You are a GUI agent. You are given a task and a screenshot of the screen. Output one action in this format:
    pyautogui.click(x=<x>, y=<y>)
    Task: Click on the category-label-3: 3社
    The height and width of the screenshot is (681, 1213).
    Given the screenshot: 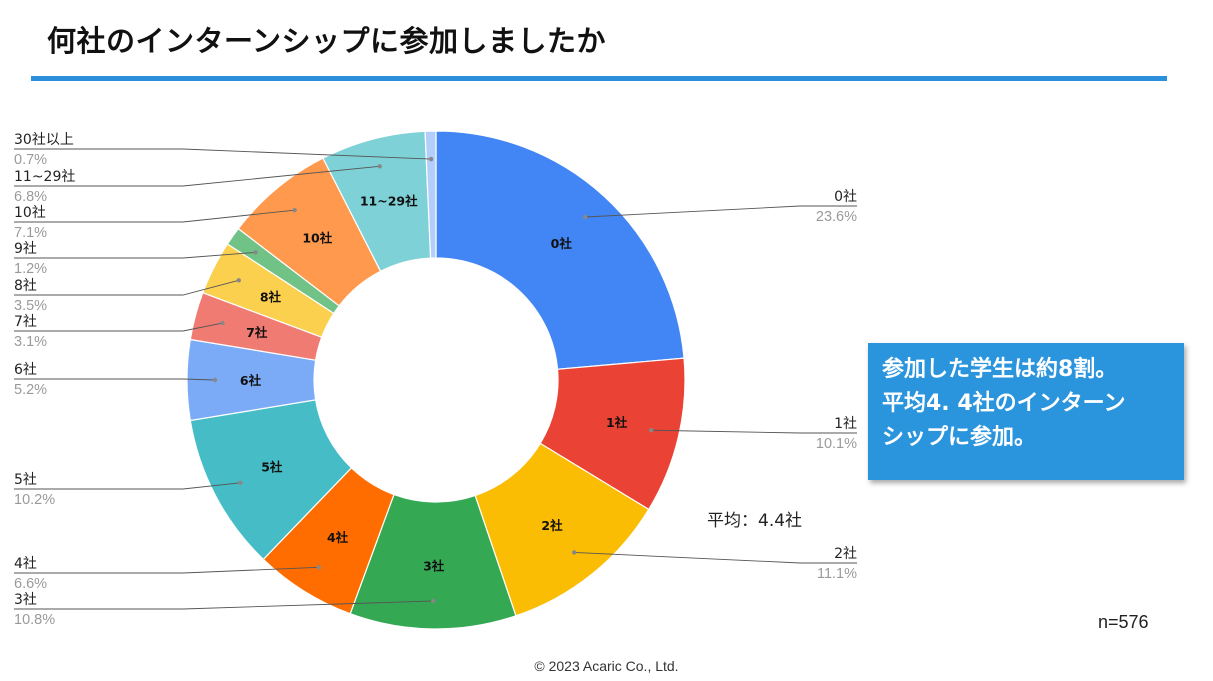 What is the action you would take?
    pyautogui.click(x=25, y=600)
    